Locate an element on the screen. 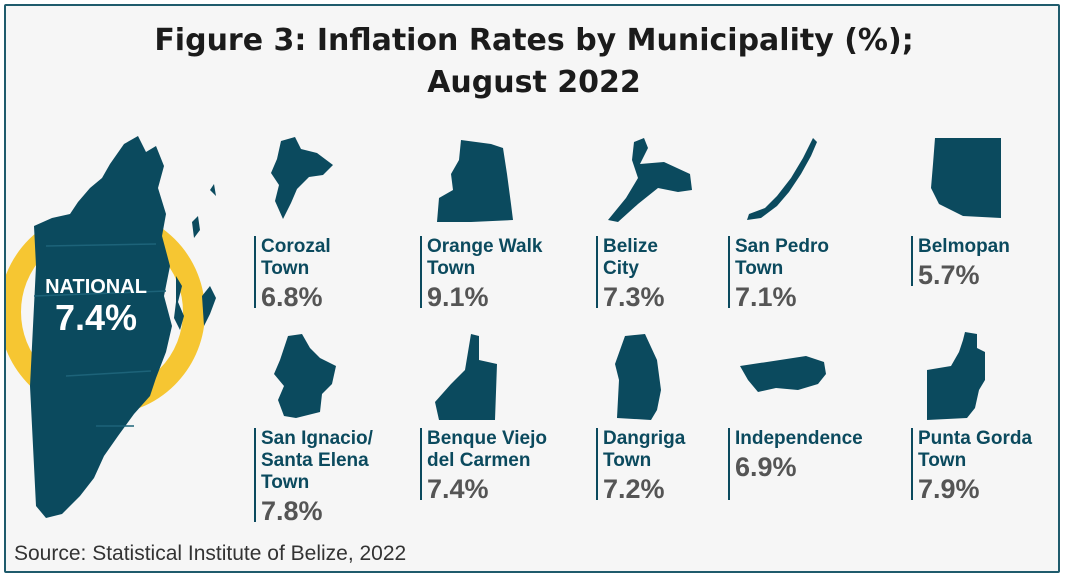  label-dangriga: Dangriga Town 7.2% is located at coordinates (641, 466).